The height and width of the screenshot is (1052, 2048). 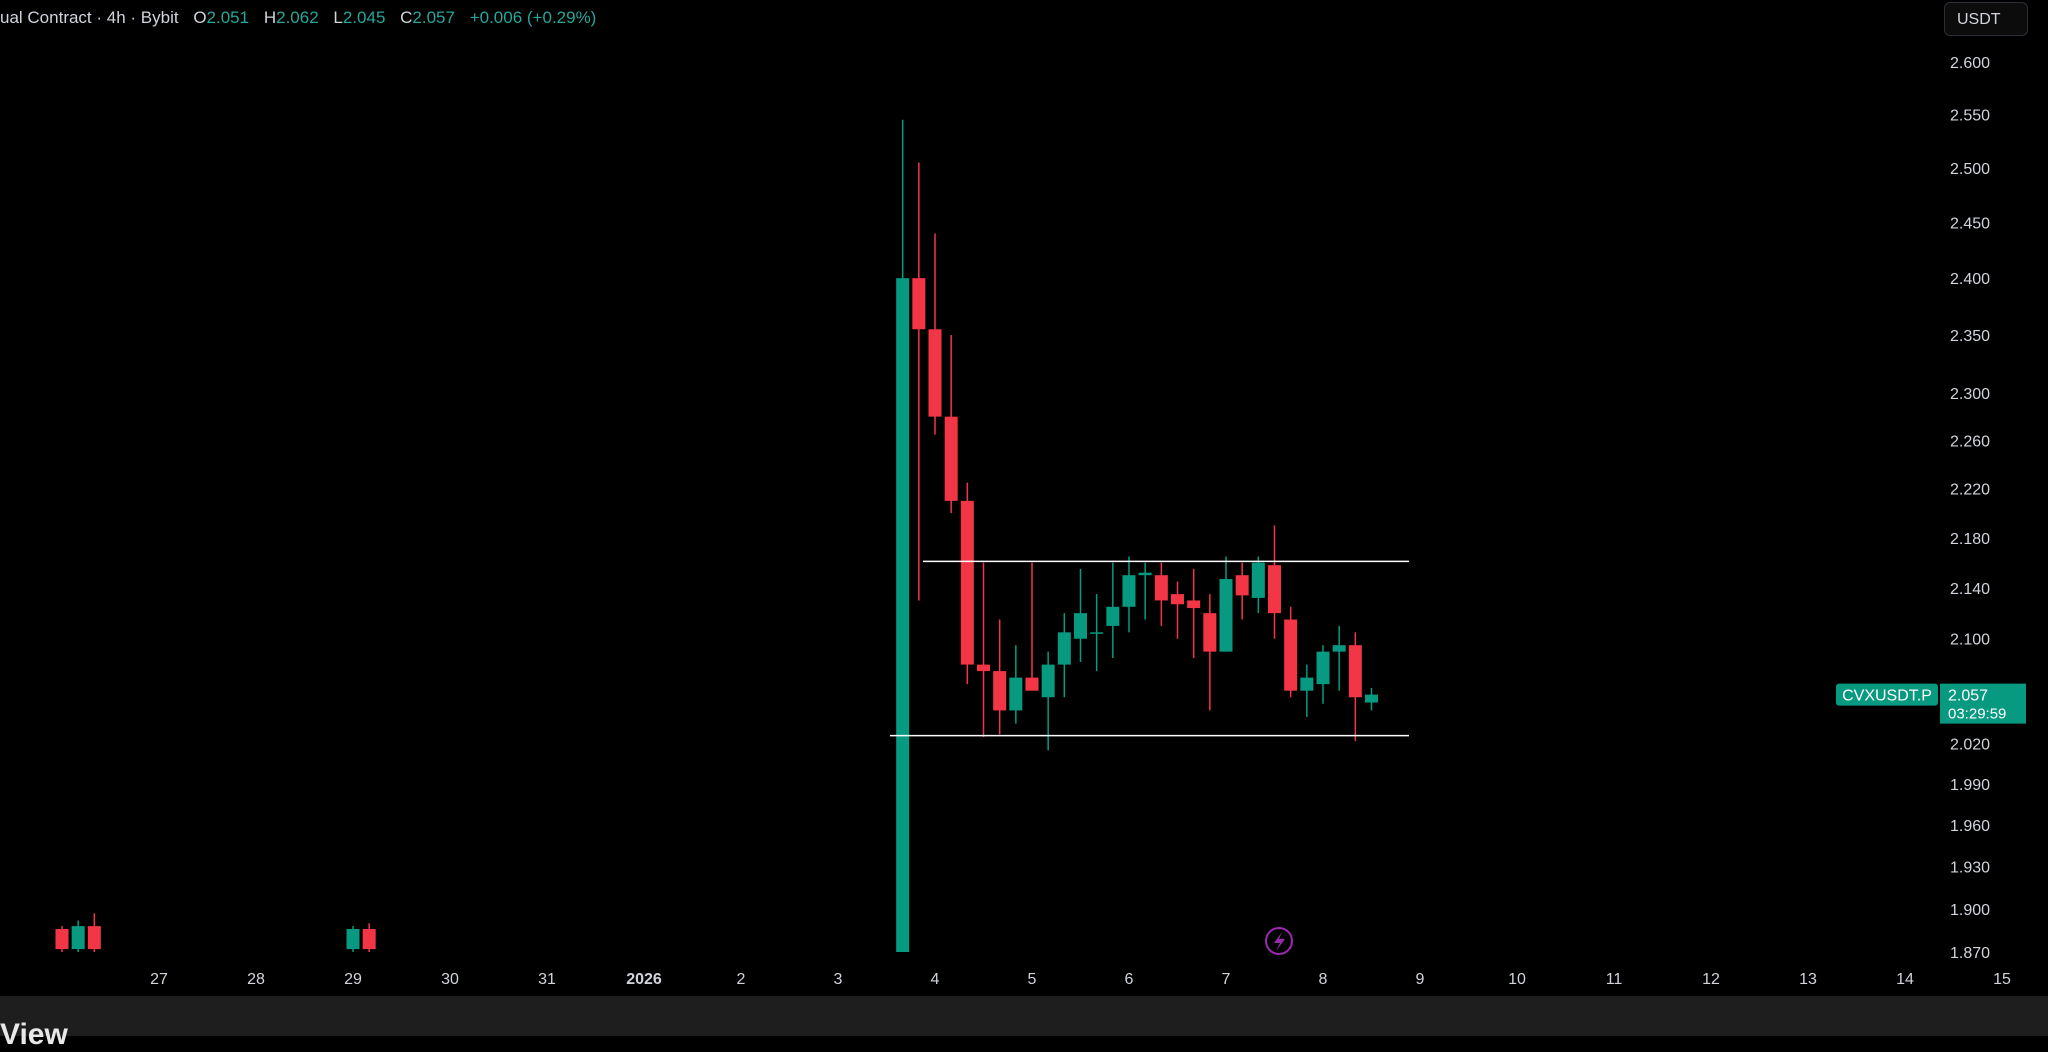 I want to click on high-label: H, so click(x=270, y=17).